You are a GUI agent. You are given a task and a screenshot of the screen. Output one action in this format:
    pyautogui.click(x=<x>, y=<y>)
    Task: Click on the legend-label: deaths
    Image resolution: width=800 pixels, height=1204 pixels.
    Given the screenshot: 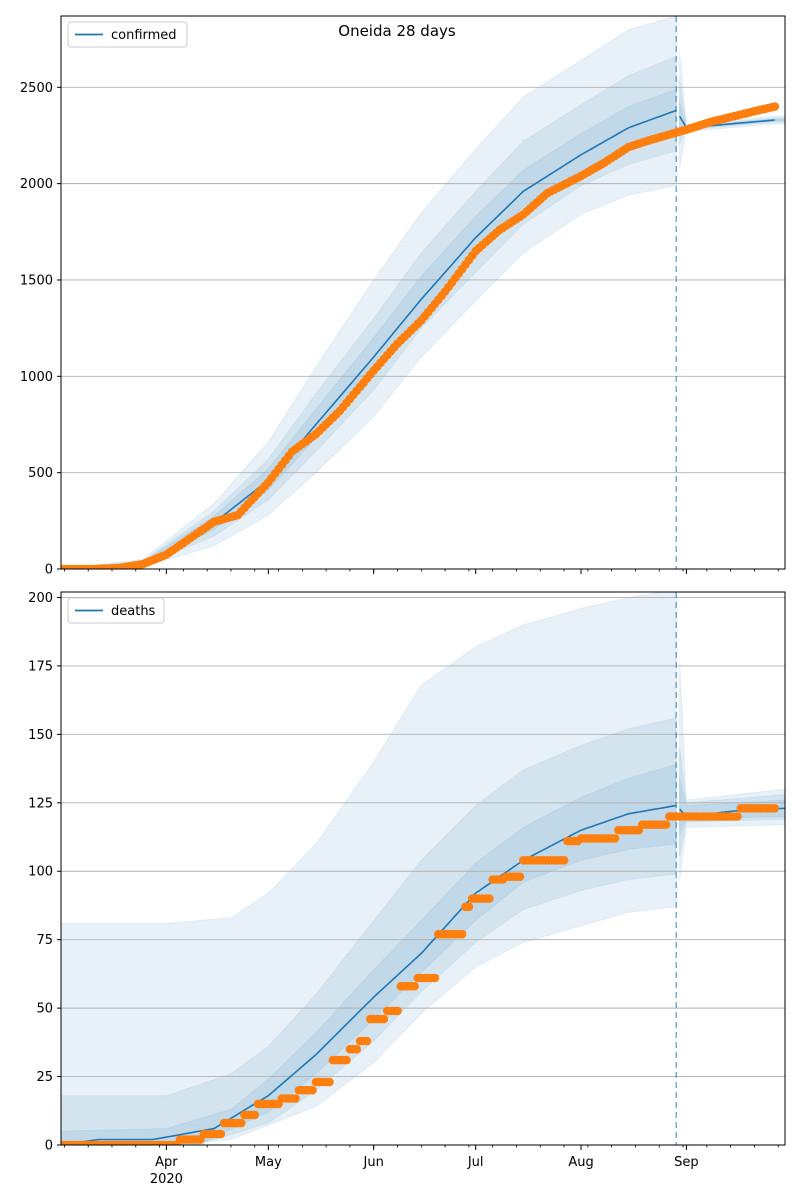 What is the action you would take?
    pyautogui.click(x=133, y=611)
    